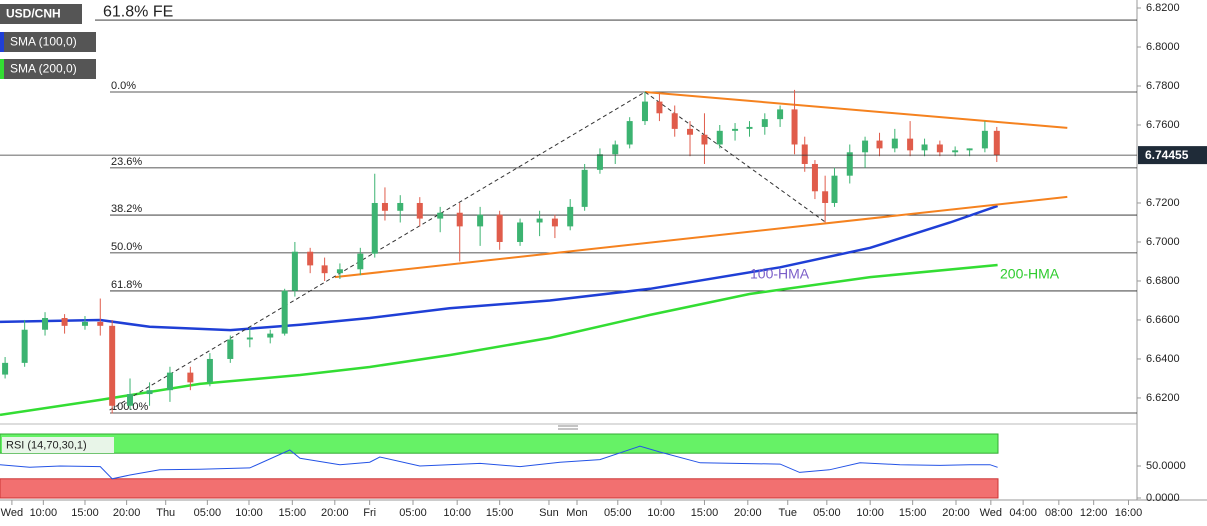  Describe the element at coordinates (33, 14) in the screenshot. I see `symbol: USD/CNH` at that location.